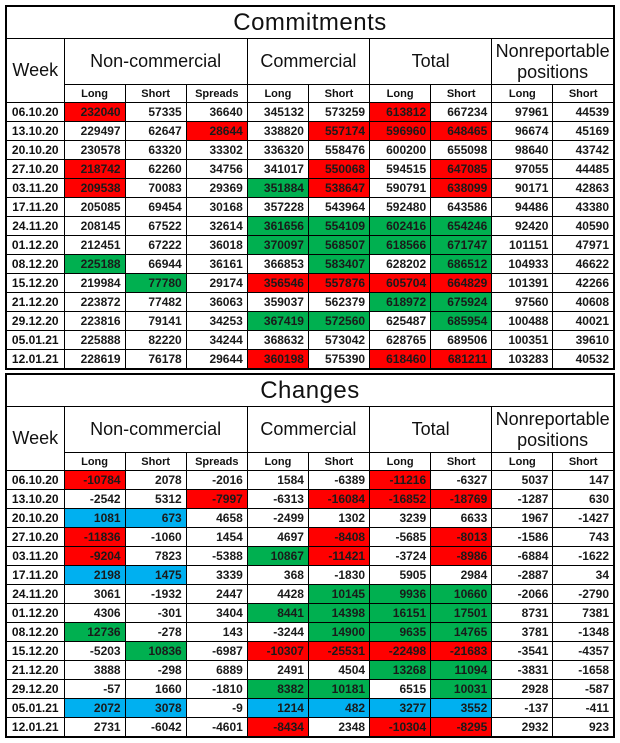 This screenshot has height=743, width=620. What do you see at coordinates (35, 632) in the screenshot?
I see `week-cell: 08.12.20` at bounding box center [35, 632].